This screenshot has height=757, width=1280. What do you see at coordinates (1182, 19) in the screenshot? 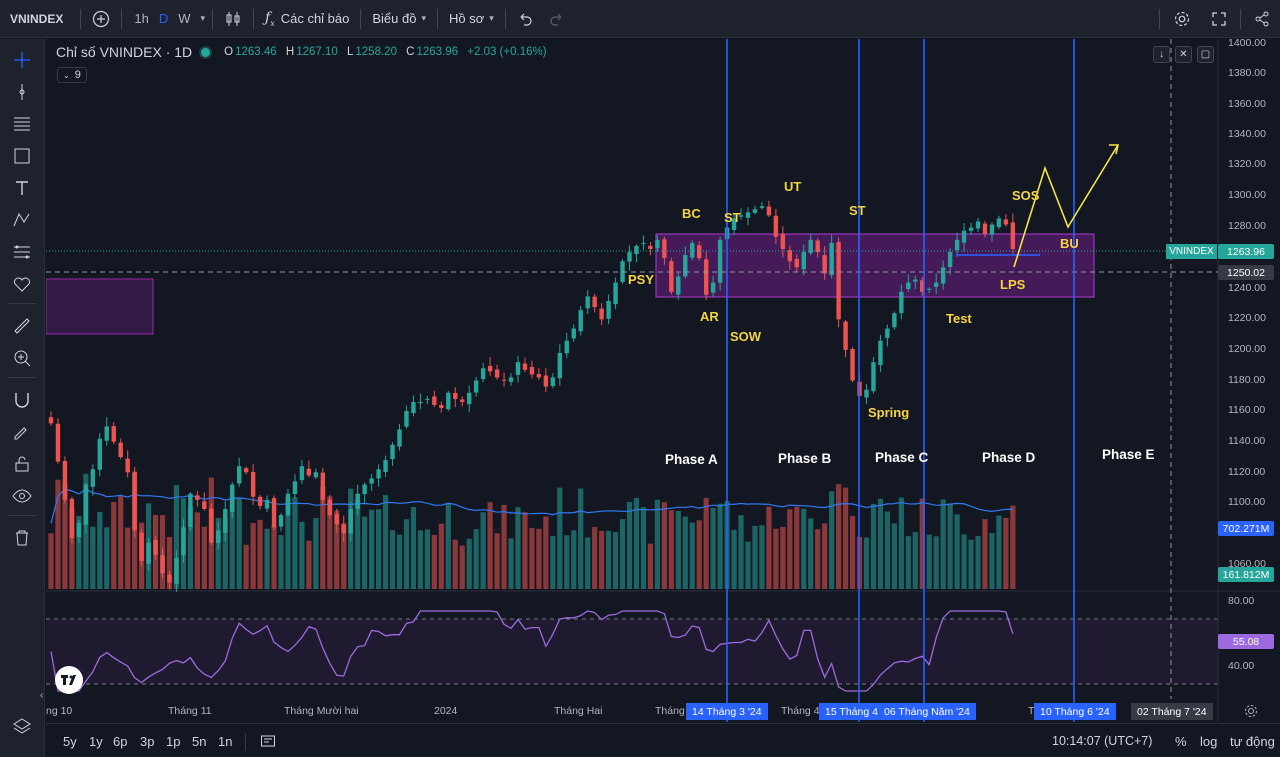
I see `settings-button` at bounding box center [1182, 19].